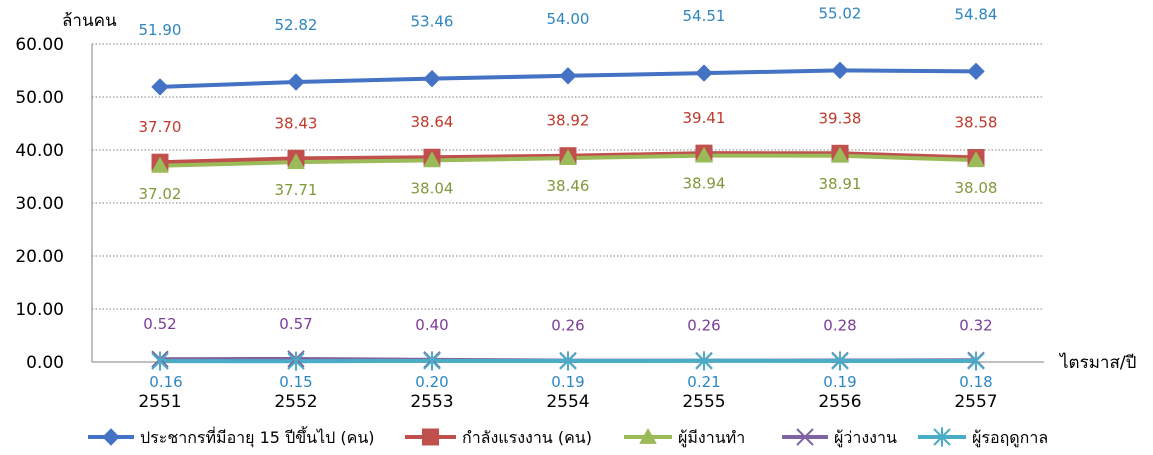  Describe the element at coordinates (975, 382) in the screenshot. I see `data-label: 0.18` at that location.